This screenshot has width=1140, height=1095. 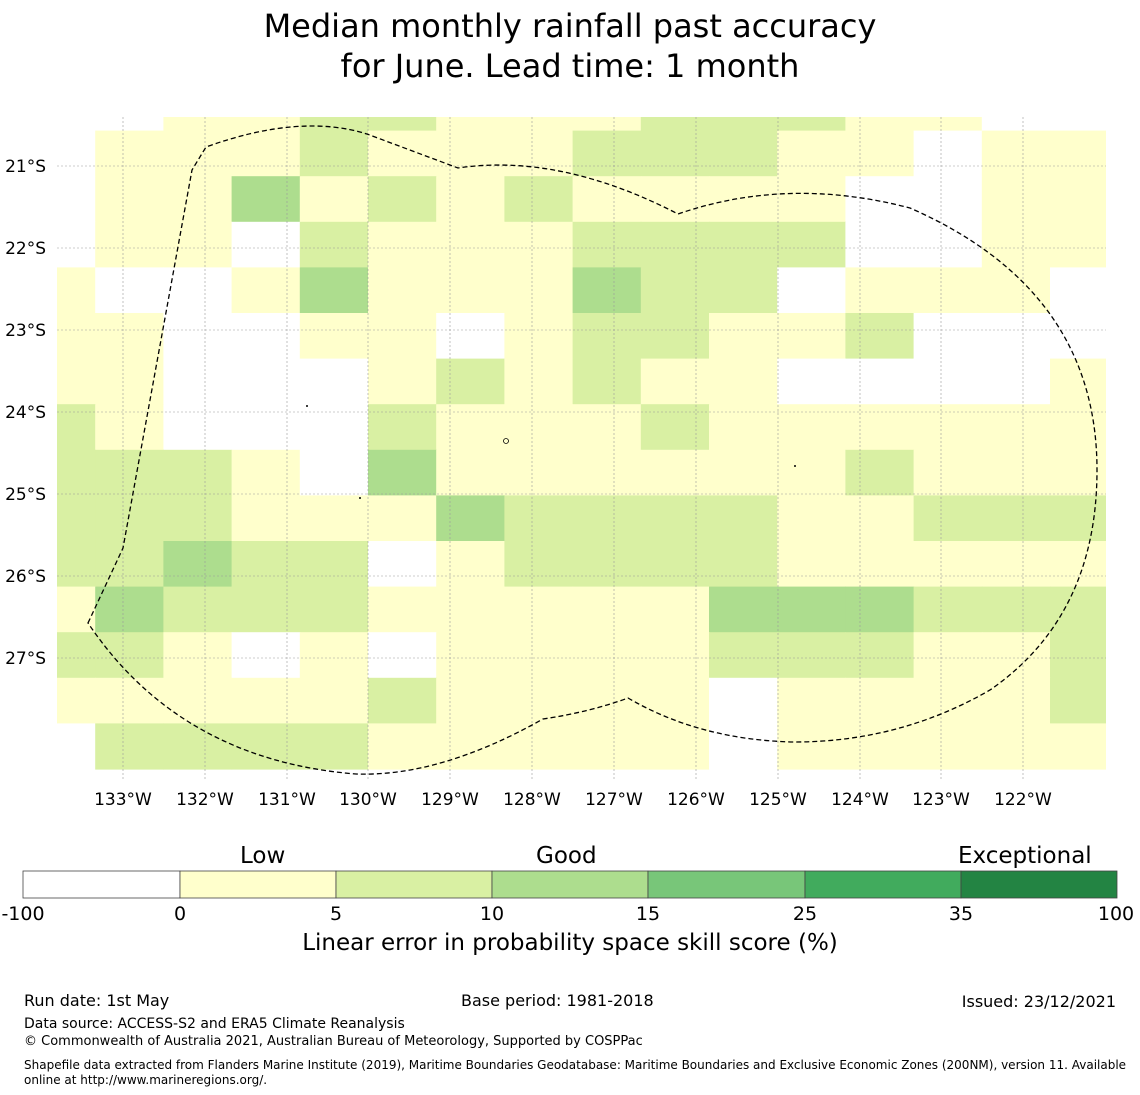 What do you see at coordinates (25, 167) in the screenshot?
I see `latitude-label: 21°S` at bounding box center [25, 167].